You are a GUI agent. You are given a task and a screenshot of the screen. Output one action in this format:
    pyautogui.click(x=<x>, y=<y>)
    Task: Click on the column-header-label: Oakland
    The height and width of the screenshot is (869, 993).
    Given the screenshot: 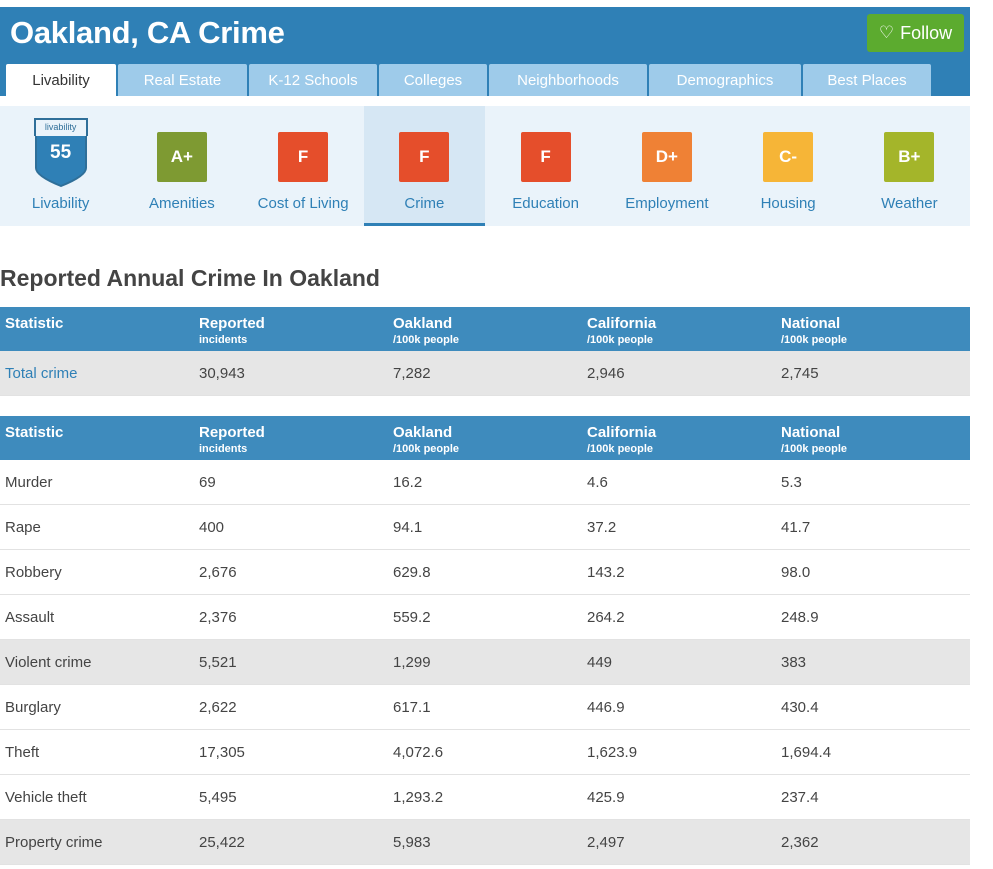 What is the action you would take?
    pyautogui.click(x=423, y=432)
    